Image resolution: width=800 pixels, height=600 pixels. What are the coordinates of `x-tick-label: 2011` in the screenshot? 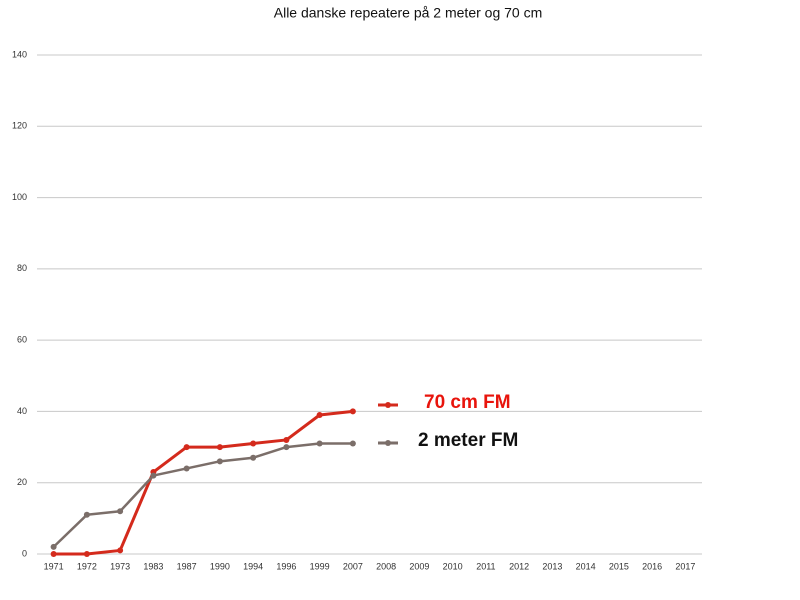 It's located at (485, 566).